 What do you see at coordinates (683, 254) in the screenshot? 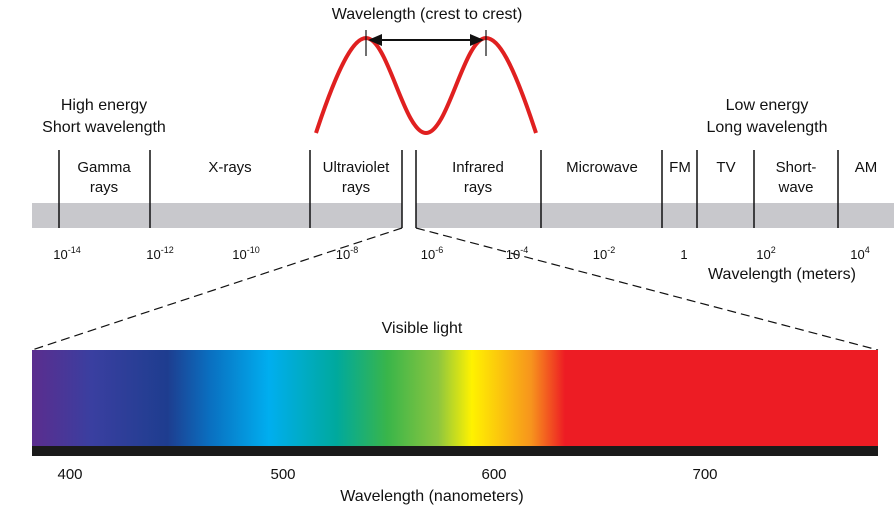
I see `meter-tick-label: 1` at bounding box center [683, 254].